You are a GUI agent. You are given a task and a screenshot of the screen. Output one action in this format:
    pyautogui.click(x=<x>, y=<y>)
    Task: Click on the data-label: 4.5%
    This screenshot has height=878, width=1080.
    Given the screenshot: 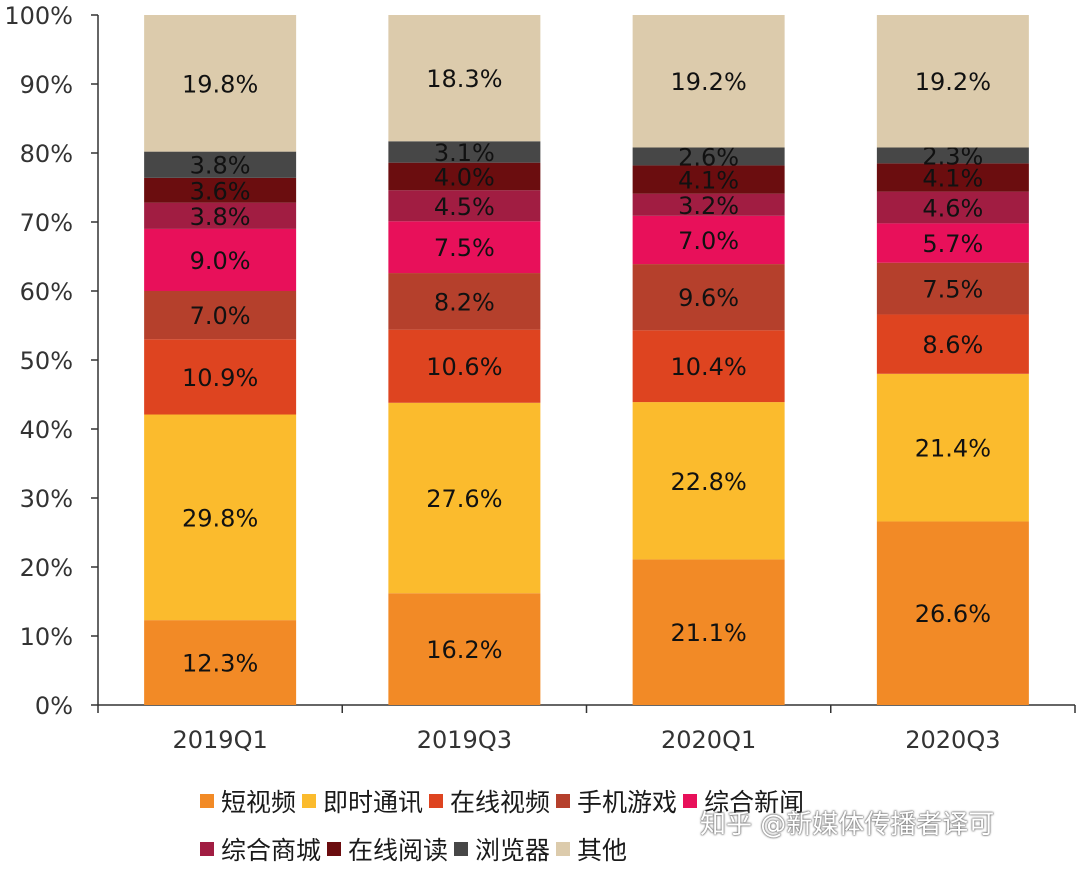 What is the action you would take?
    pyautogui.click(x=464, y=207)
    